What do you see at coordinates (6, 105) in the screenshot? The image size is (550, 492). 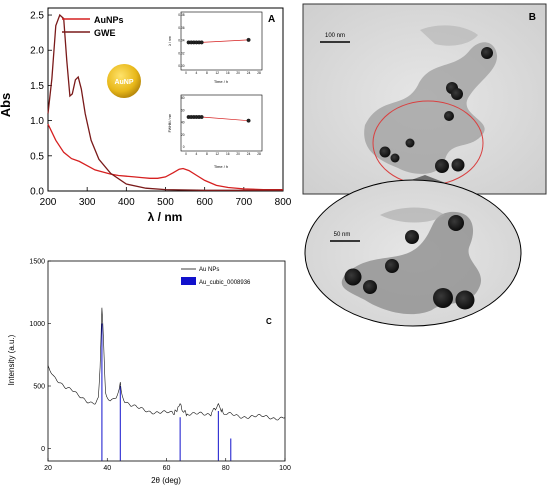 I see `panel-a-ylabel: Abs` at bounding box center [6, 105].